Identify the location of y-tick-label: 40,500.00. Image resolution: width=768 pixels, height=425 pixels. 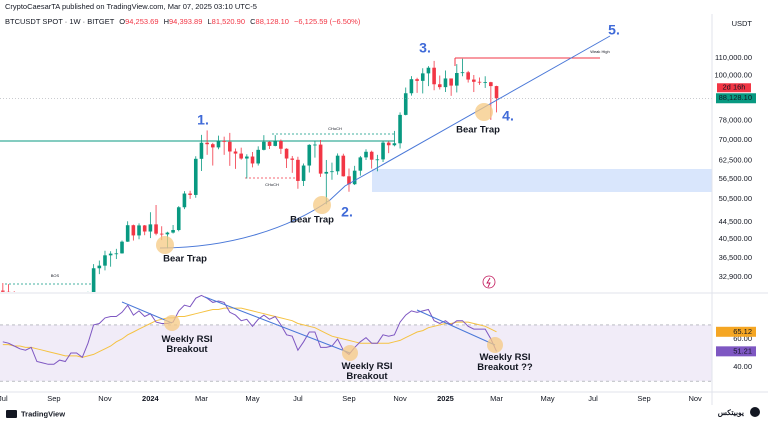
(735, 238).